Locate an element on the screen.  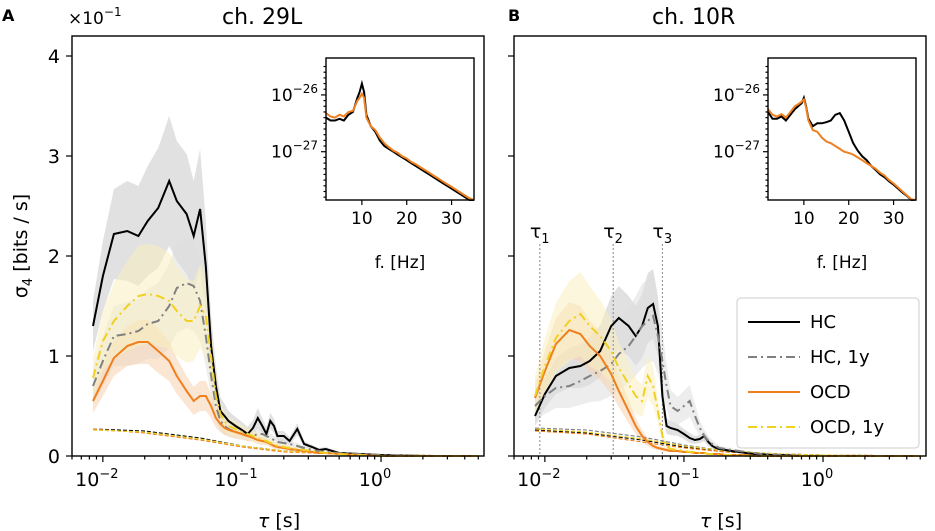
panel-b-inset-lines is located at coordinates (842, 147).